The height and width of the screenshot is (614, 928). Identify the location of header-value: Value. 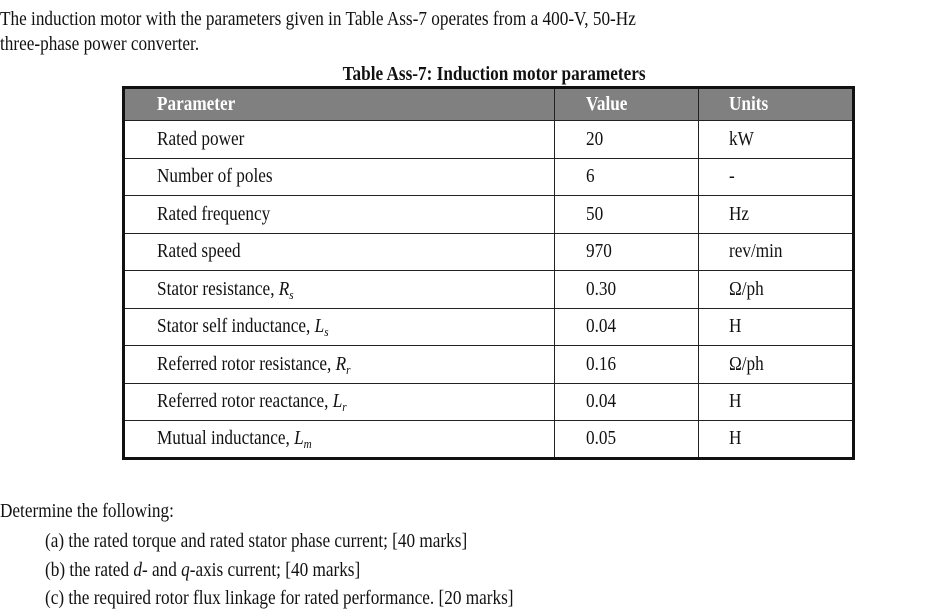
(626, 104).